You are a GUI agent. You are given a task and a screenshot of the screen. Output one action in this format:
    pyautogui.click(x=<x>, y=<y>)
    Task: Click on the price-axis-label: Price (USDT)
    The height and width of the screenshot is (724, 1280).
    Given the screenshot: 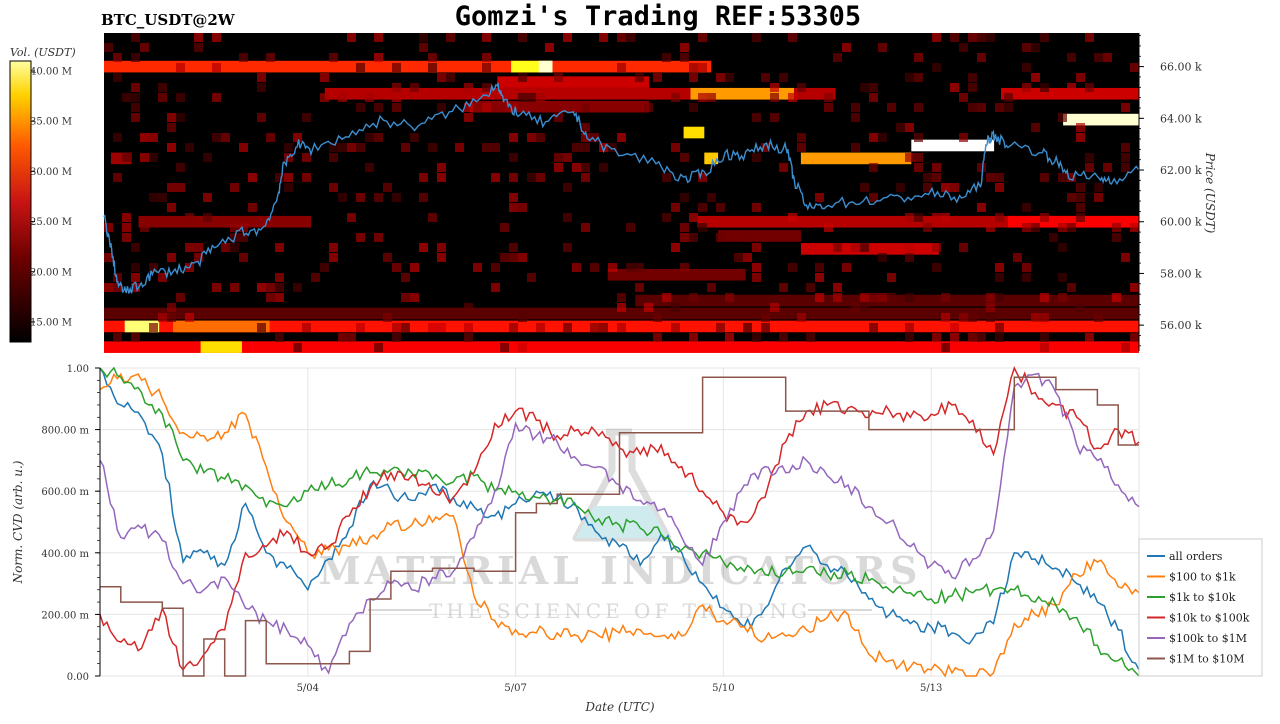 What is the action you would take?
    pyautogui.click(x=1210, y=193)
    